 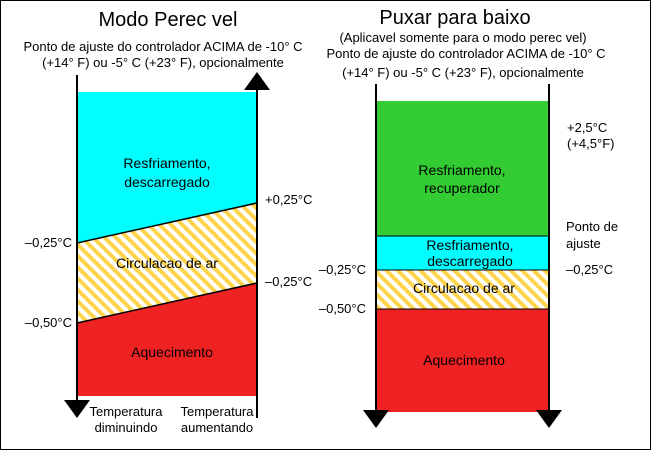 What do you see at coordinates (376, 419) in the screenshot?
I see `right-left-arrow-down-icon` at bounding box center [376, 419].